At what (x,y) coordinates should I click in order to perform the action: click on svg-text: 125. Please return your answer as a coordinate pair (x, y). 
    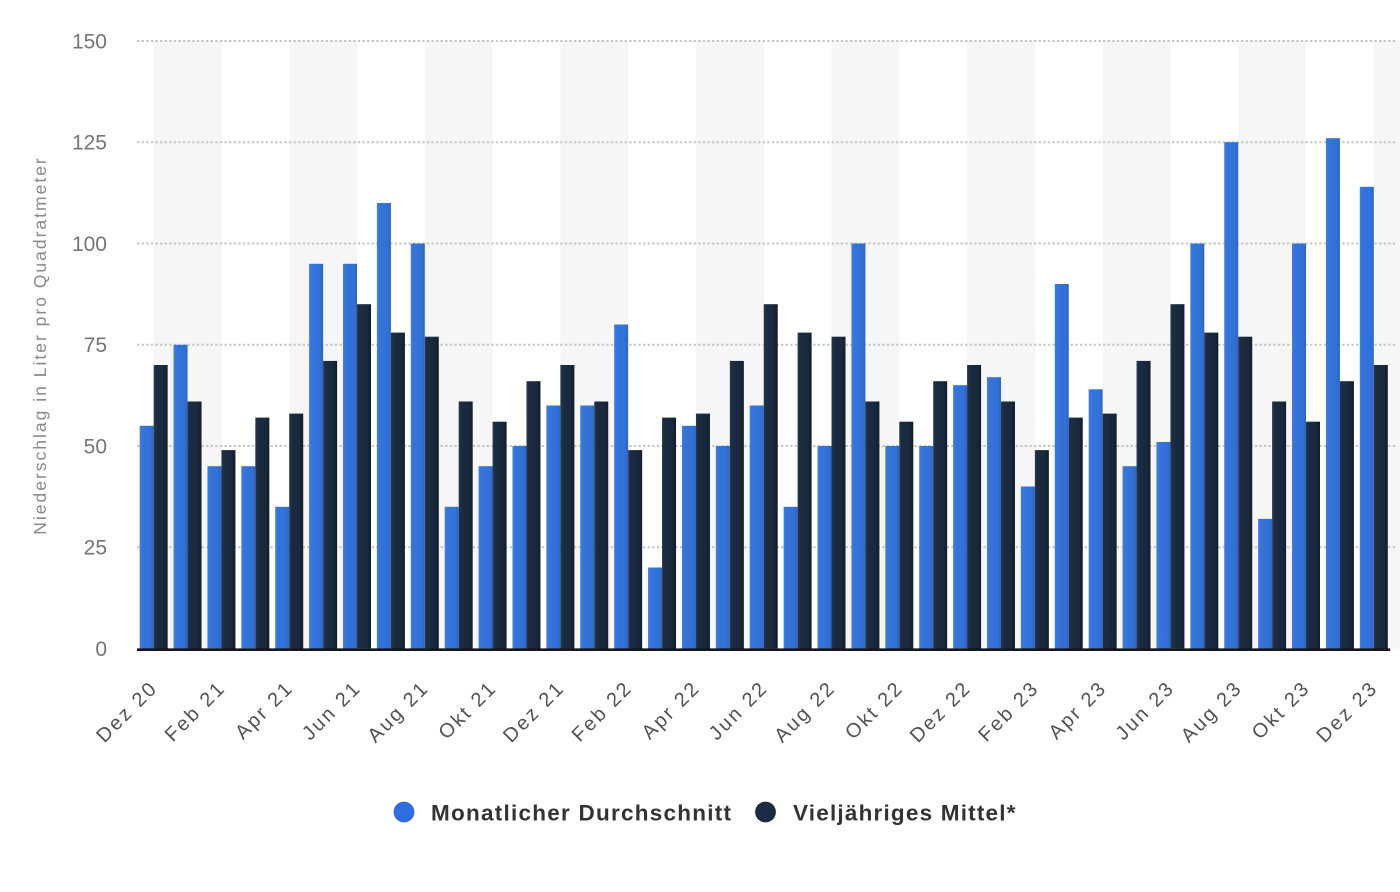
    Looking at the image, I should click on (89, 143).